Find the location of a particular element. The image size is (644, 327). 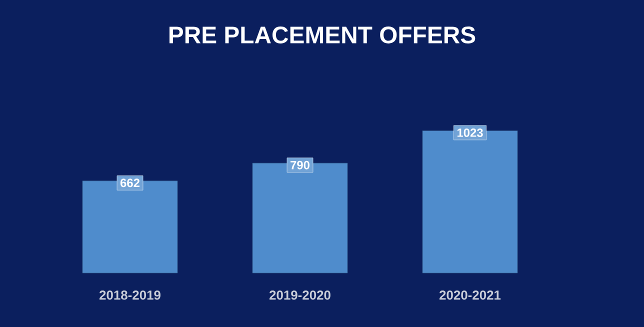

x-tick-label: 2019-2020 is located at coordinates (299, 295).